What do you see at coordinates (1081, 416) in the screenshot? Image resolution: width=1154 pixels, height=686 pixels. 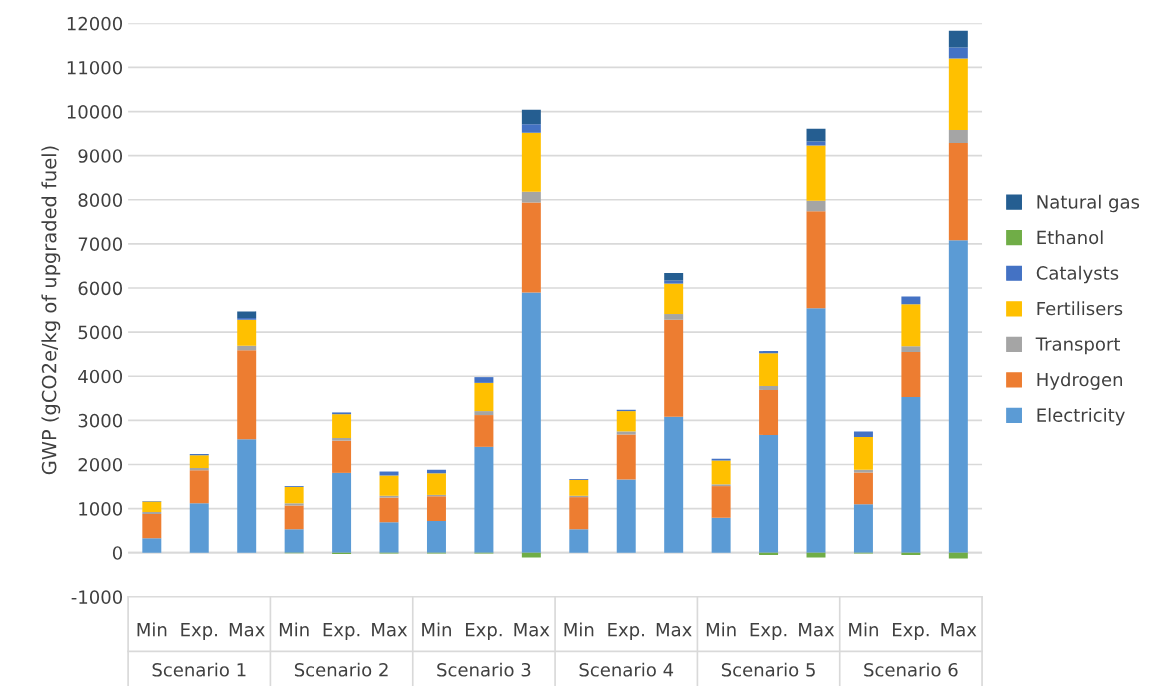 I see `legend-label: Electricity` at bounding box center [1081, 416].